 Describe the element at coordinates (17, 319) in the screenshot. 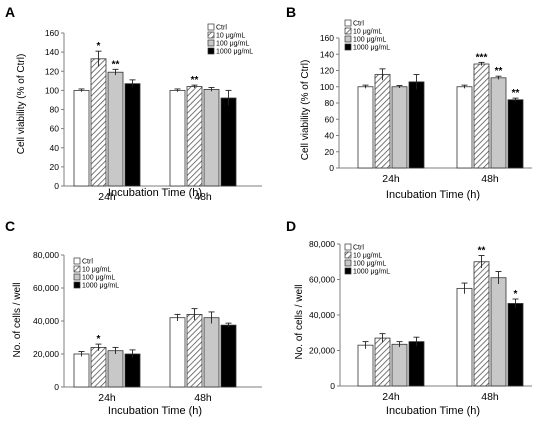

I see `panel-c-ylabel: No. of cells / well` at that location.